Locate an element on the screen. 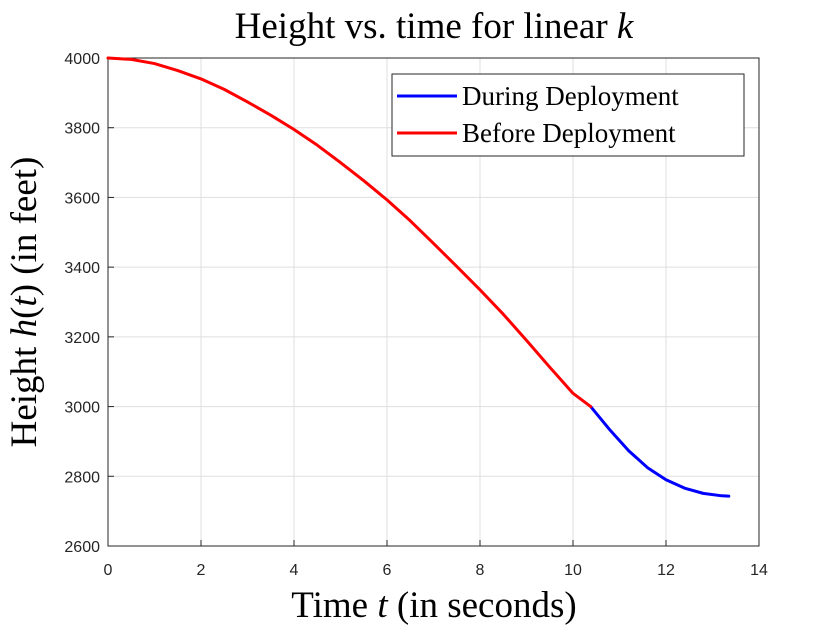 This screenshot has height=630, width=840. x-tick-label: 10 is located at coordinates (573, 570).